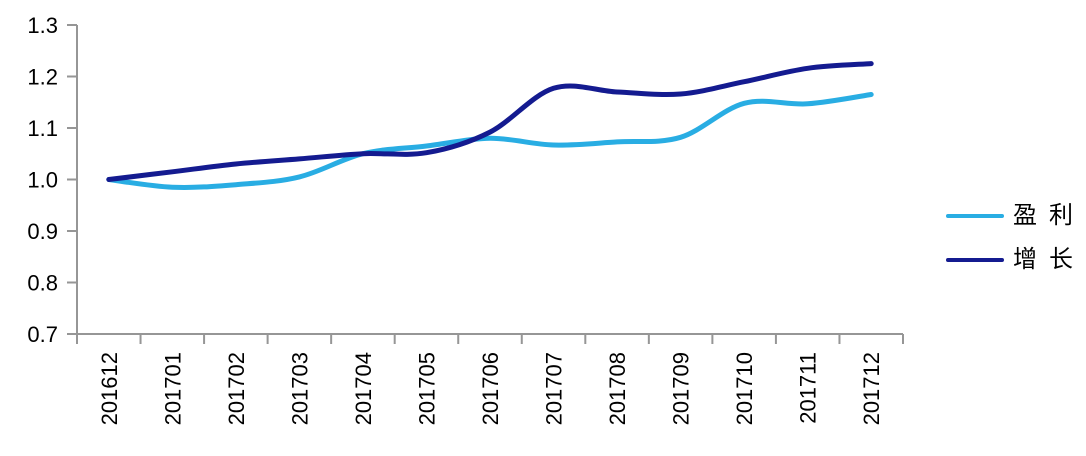 This screenshot has height=456, width=1086. I want to click on x-tick-label: 201705, so click(427, 388).